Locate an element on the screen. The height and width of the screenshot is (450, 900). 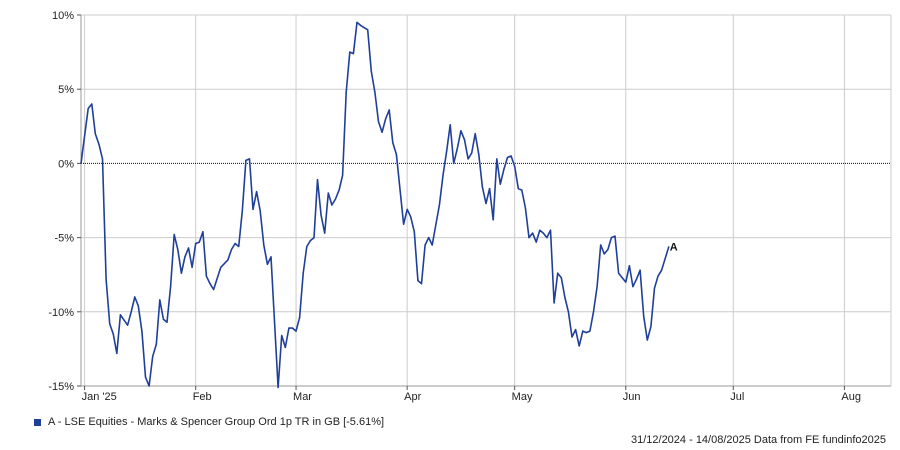
y-tick-label: 5% is located at coordinates (66, 90).